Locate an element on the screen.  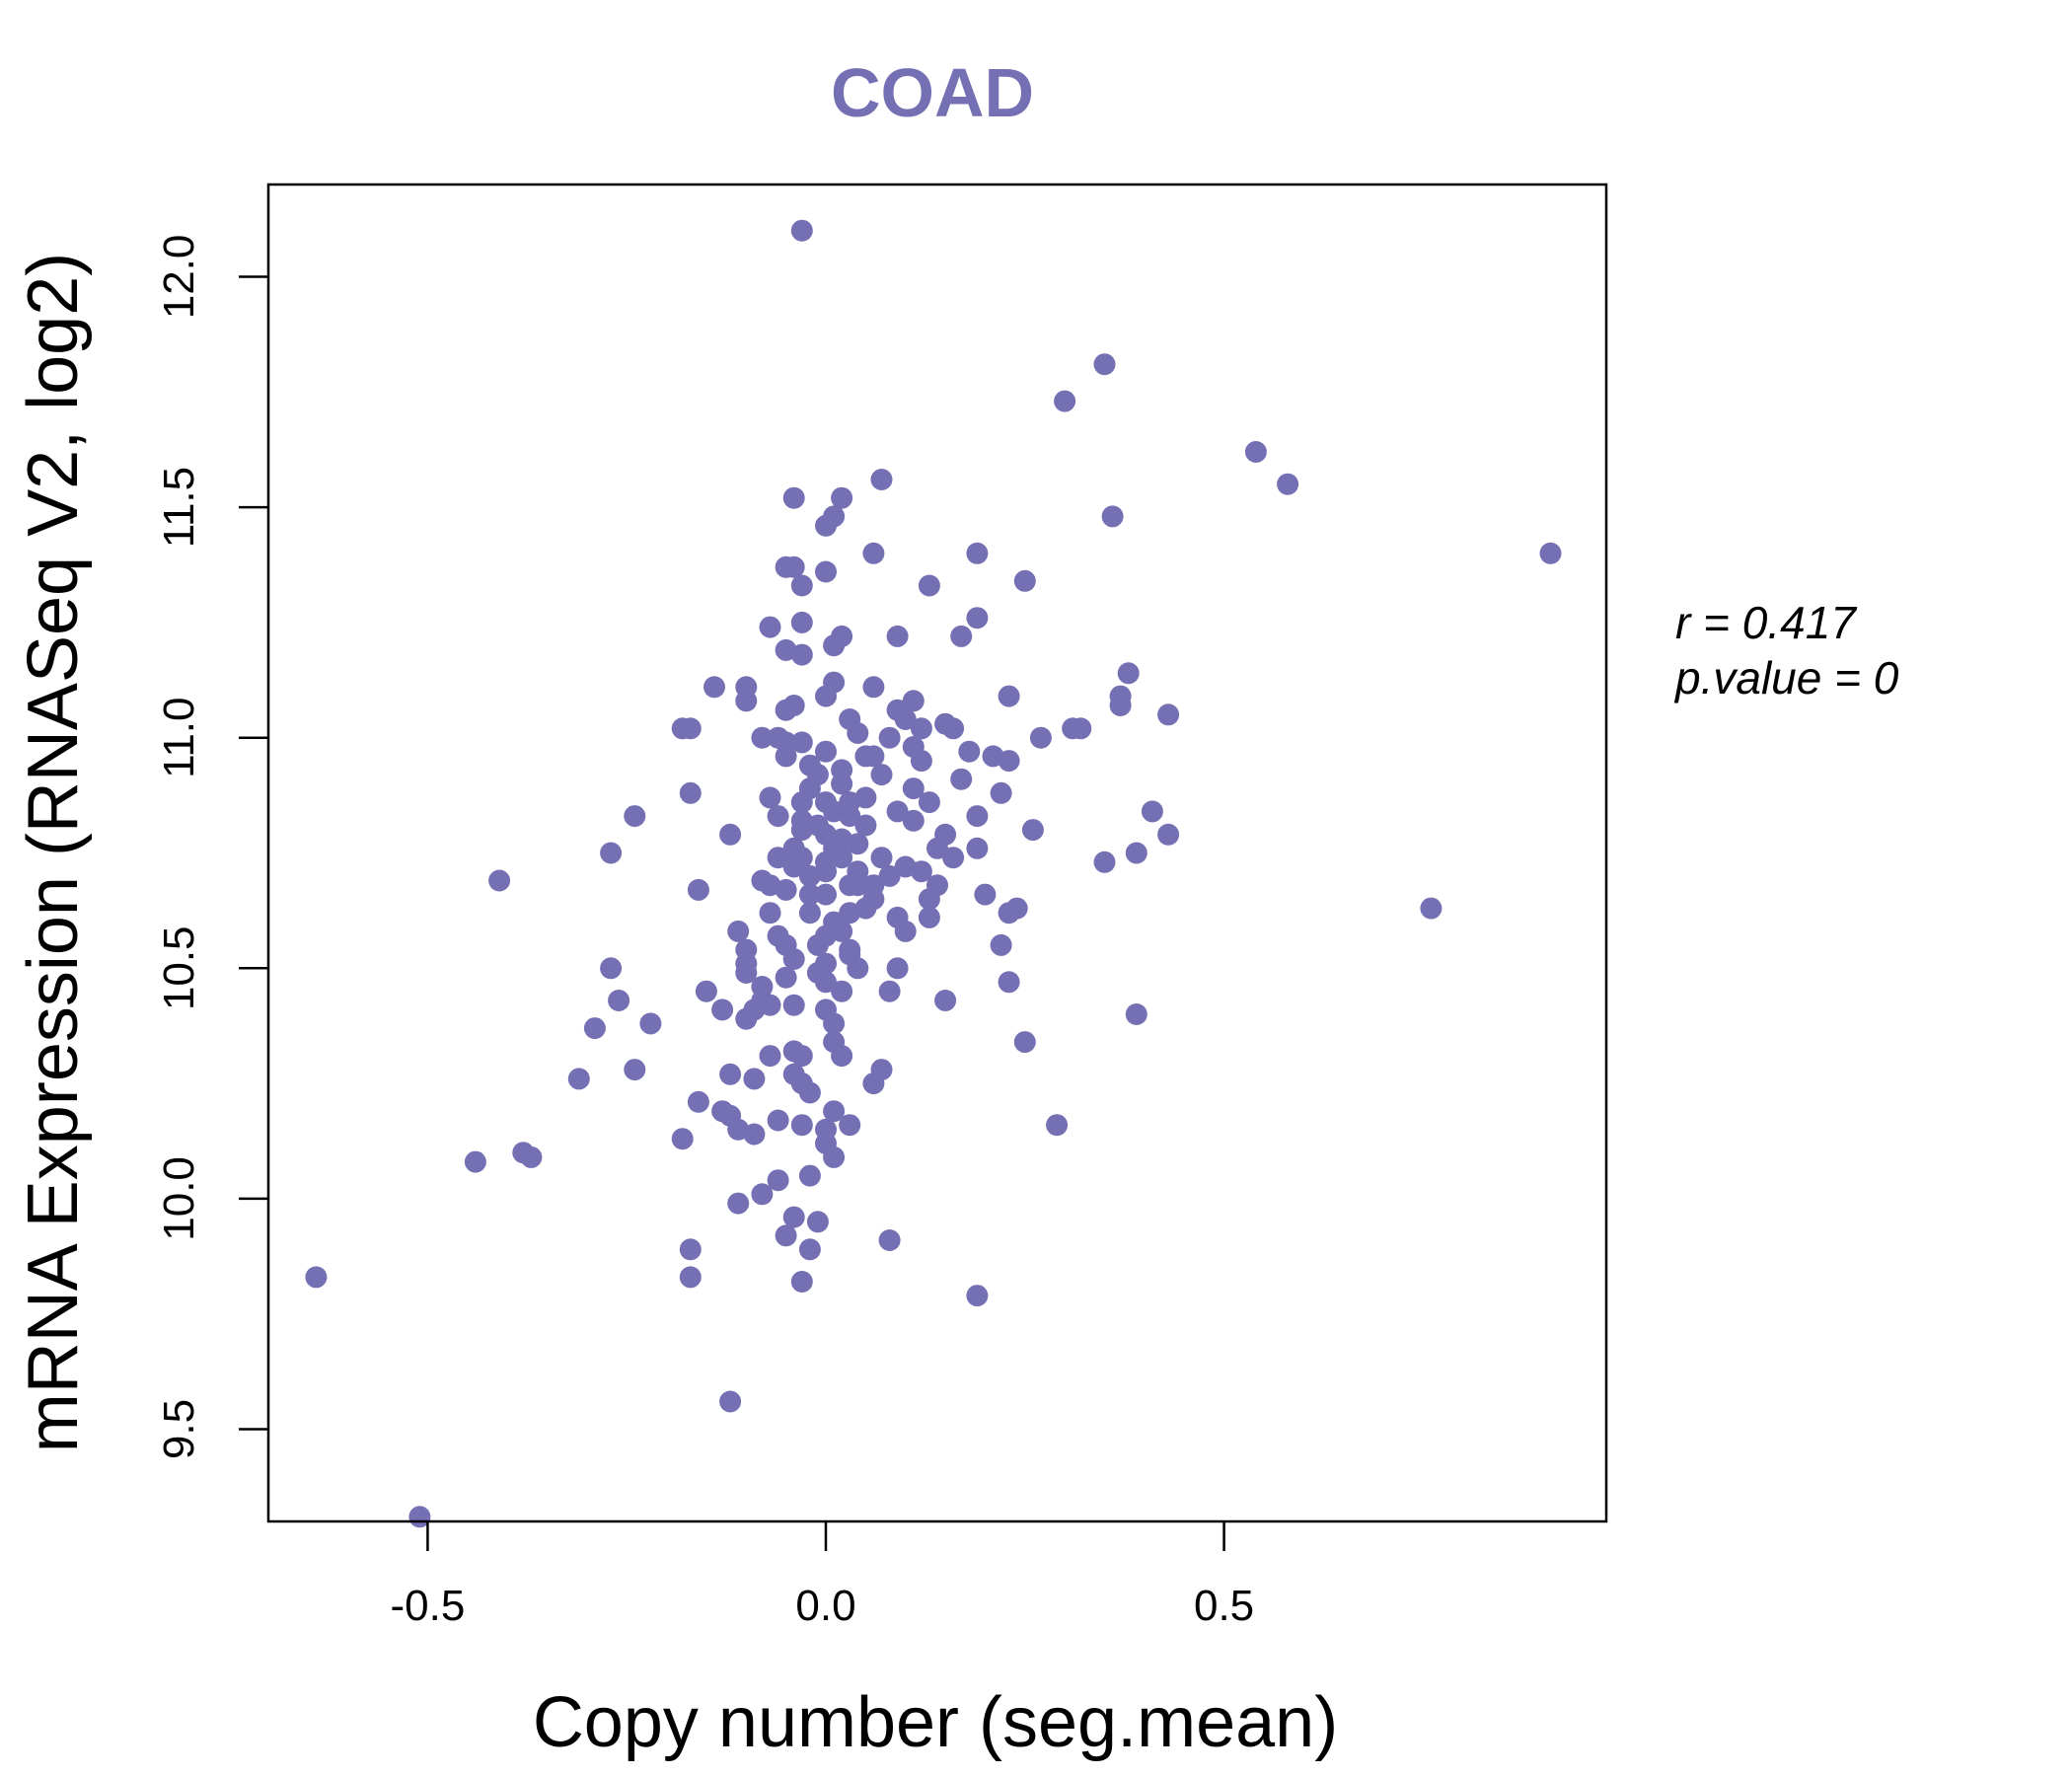
chart-title: COAD is located at coordinates (933, 93).